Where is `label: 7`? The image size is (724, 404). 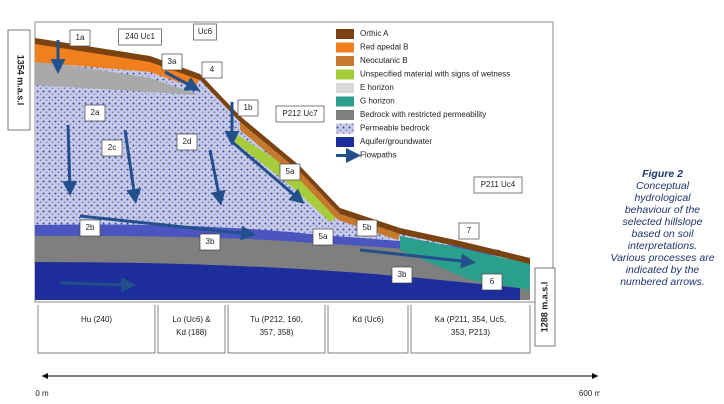 label: 7 is located at coordinates (469, 230).